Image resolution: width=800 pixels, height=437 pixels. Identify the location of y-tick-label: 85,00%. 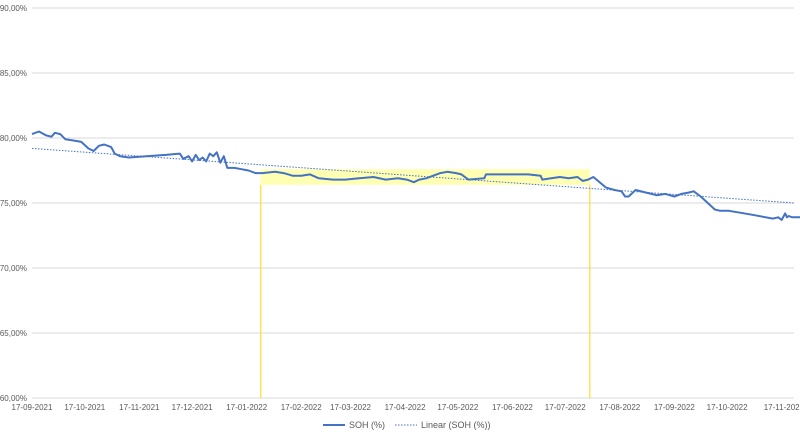
(13, 73).